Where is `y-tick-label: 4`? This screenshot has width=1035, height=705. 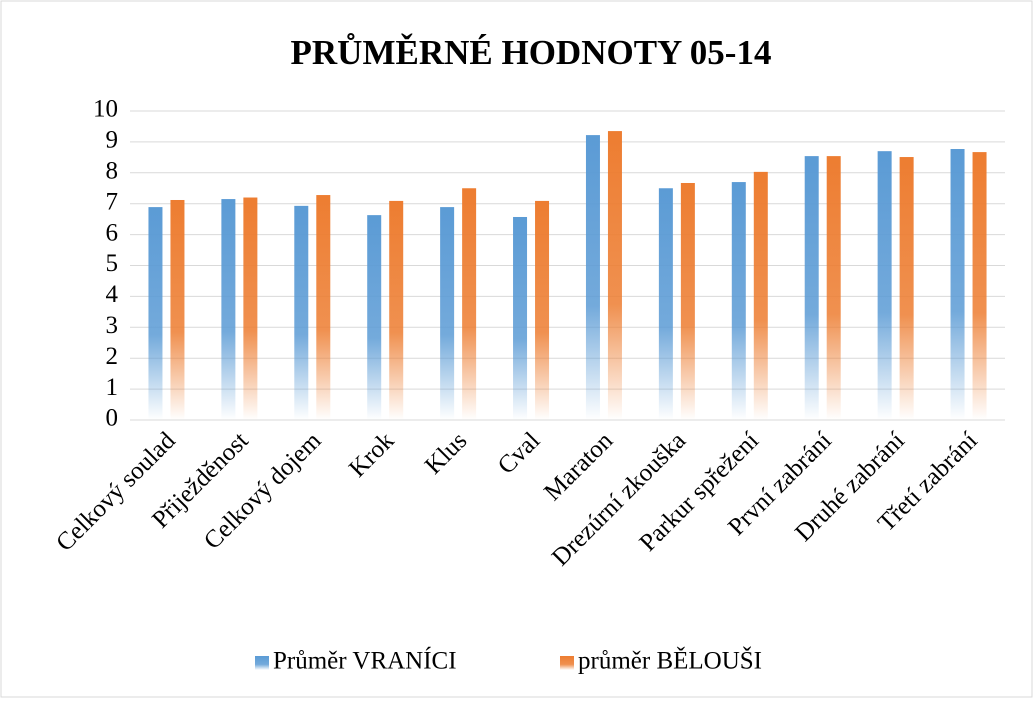 y-tick-label: 4 is located at coordinates (112, 294).